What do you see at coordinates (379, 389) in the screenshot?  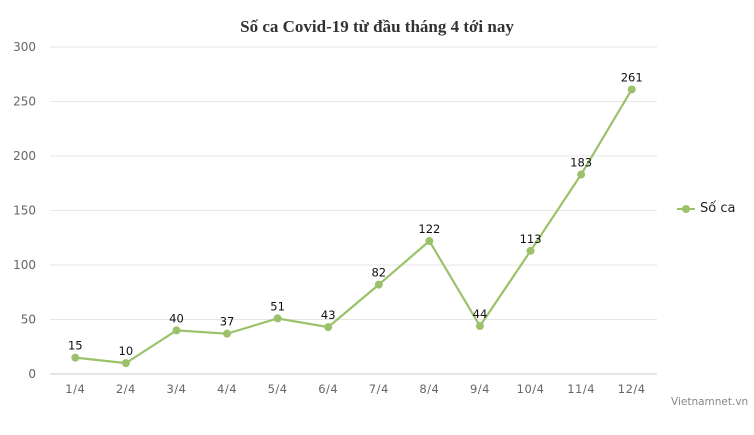 I see `x-tick-label: 7/4` at bounding box center [379, 389].